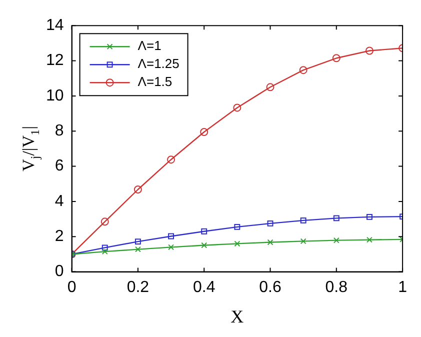 Image resolution: width=421 pixels, height=337 pixels. What do you see at coordinates (55, 95) in the screenshot?
I see `y-tick-label: 10` at bounding box center [55, 95].